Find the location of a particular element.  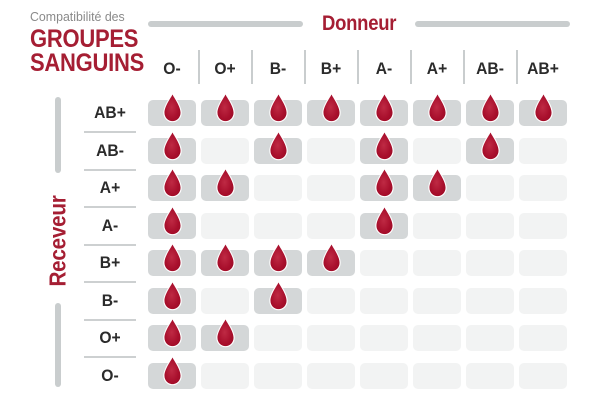

column-header-A+: A+ is located at coordinates (437, 68).